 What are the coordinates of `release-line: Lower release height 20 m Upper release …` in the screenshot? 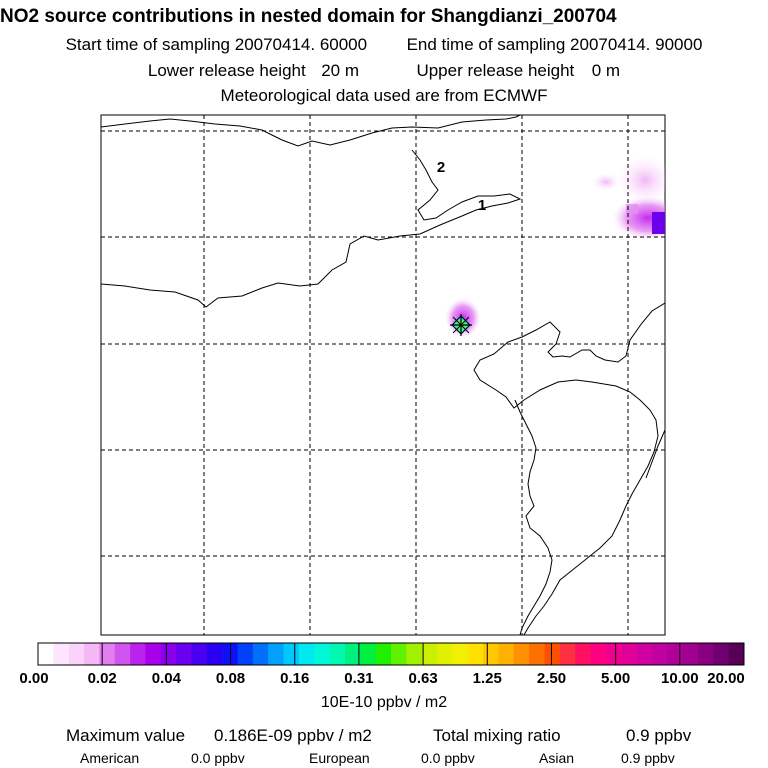 It's located at (384, 71).